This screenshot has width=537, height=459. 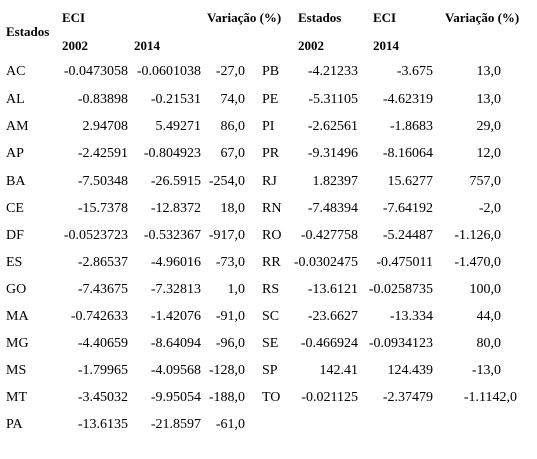 I want to click on right-v2014: -4.62319, so click(x=407, y=99).